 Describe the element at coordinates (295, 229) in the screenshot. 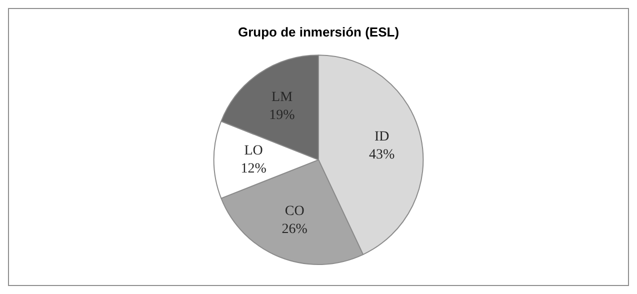

I see `data-label: 26%` at that location.